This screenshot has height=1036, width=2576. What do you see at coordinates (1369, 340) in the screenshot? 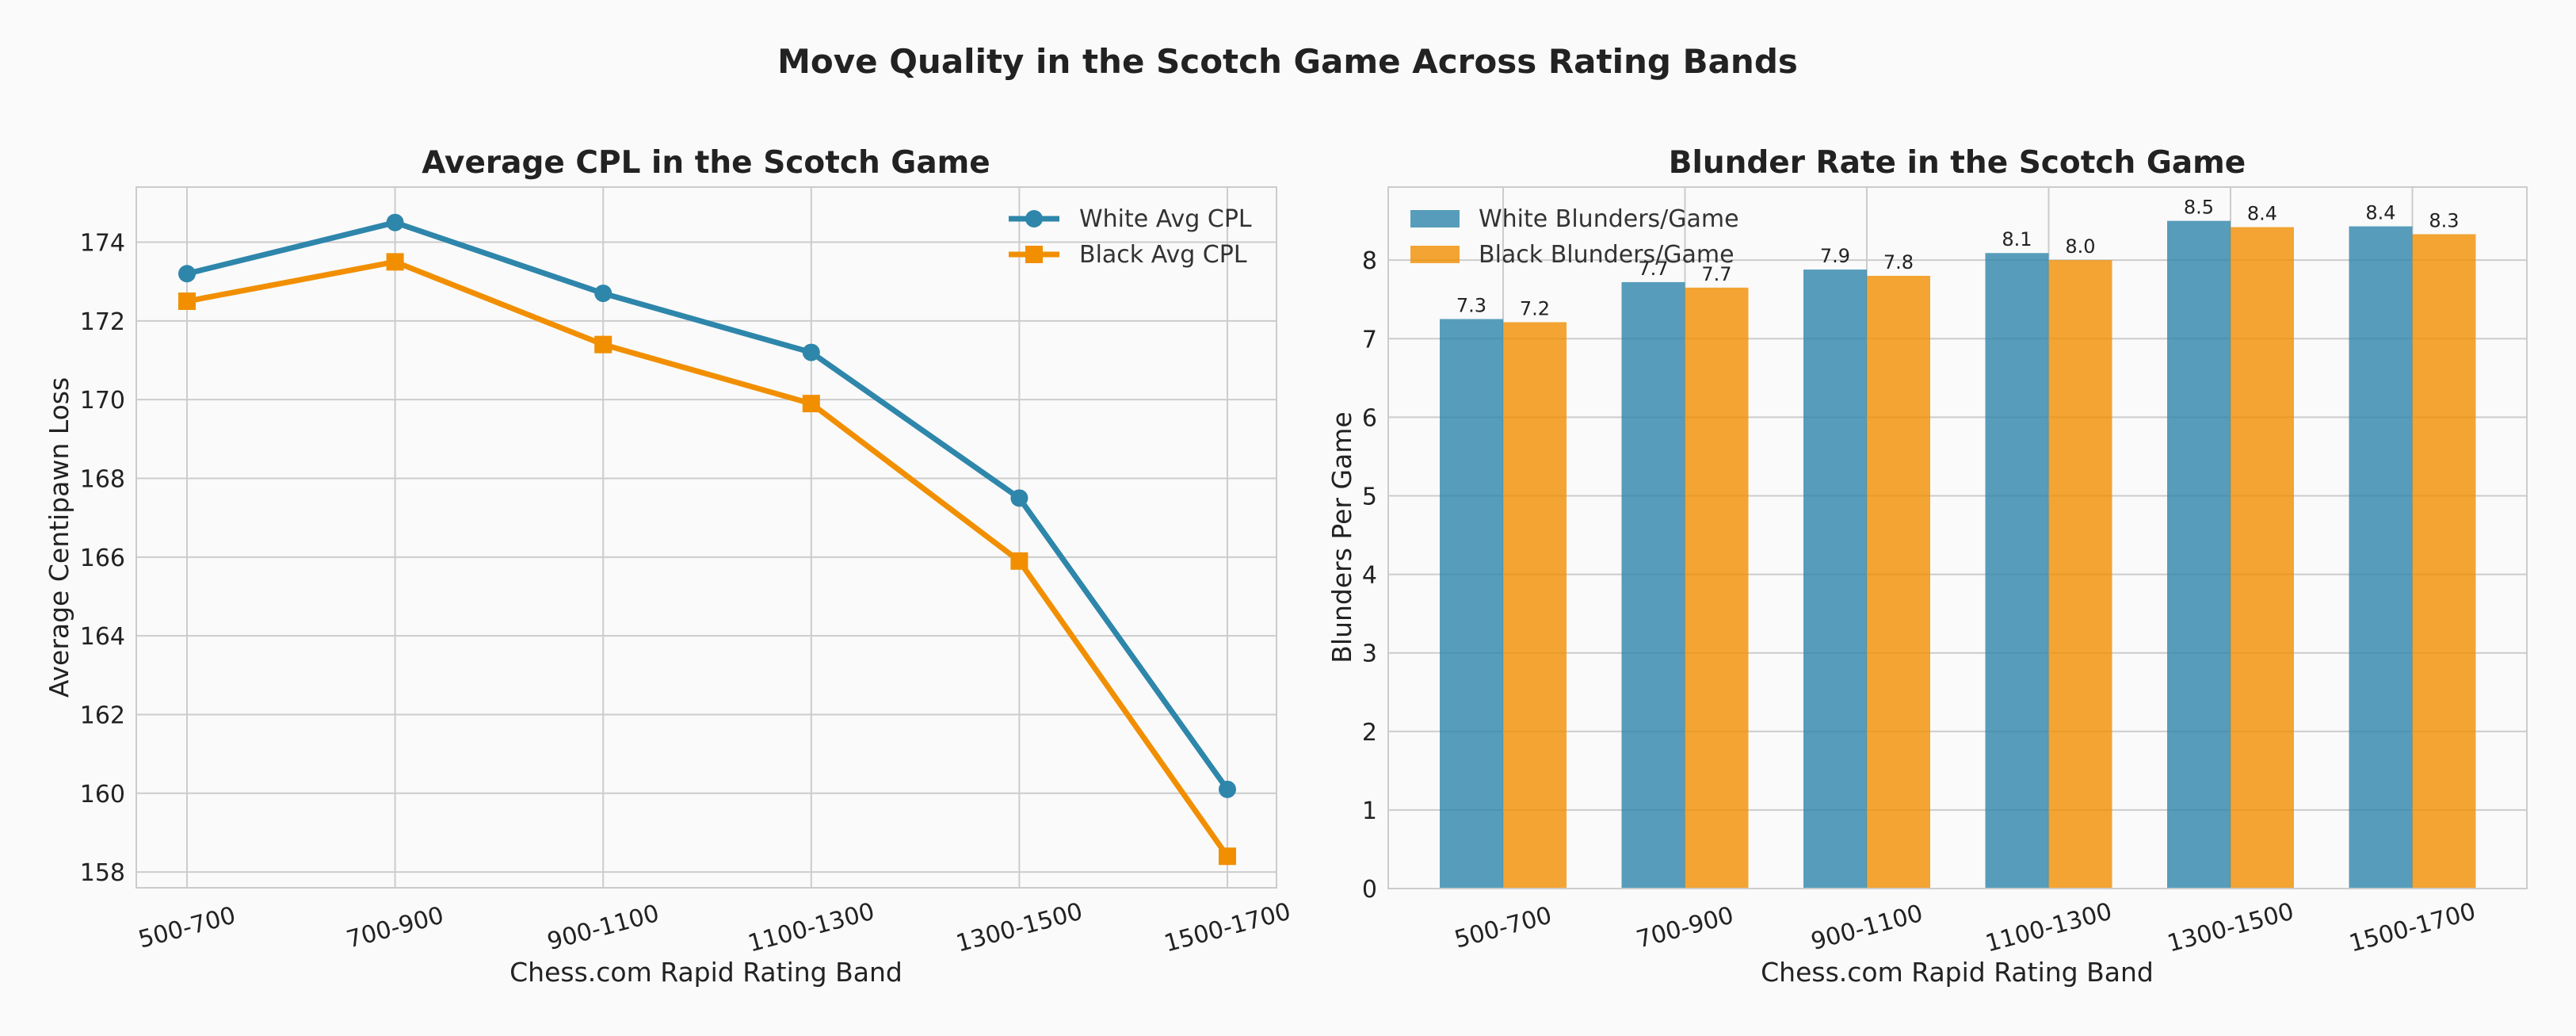
I see `blunder-y-tick-label: 7` at bounding box center [1369, 340].